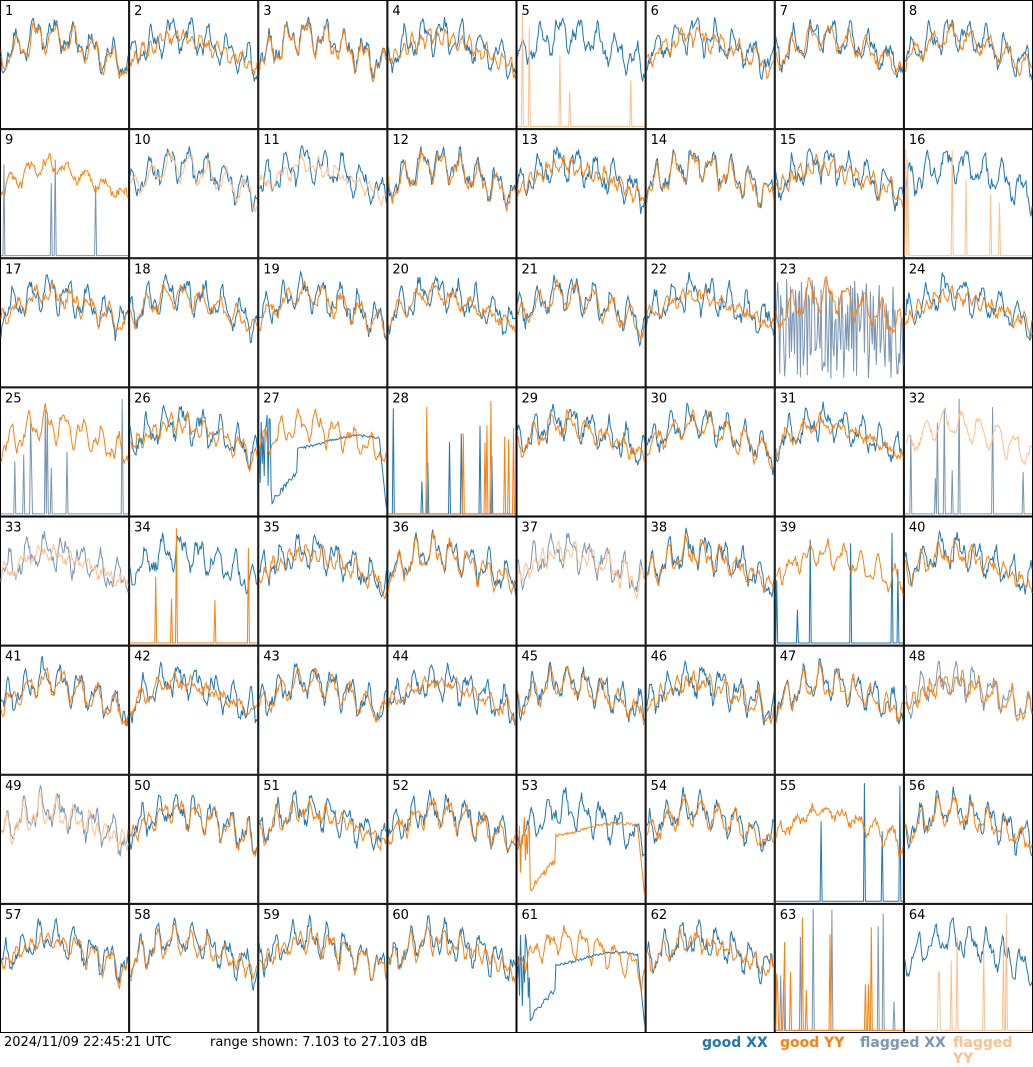  Describe the element at coordinates (530, 398) in the screenshot. I see `panel-number: 29` at that location.